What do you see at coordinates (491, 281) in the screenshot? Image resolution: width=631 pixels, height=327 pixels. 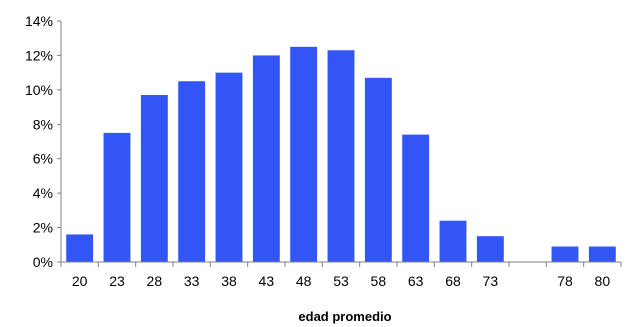 I see `x-tick-label: 73` at bounding box center [491, 281].